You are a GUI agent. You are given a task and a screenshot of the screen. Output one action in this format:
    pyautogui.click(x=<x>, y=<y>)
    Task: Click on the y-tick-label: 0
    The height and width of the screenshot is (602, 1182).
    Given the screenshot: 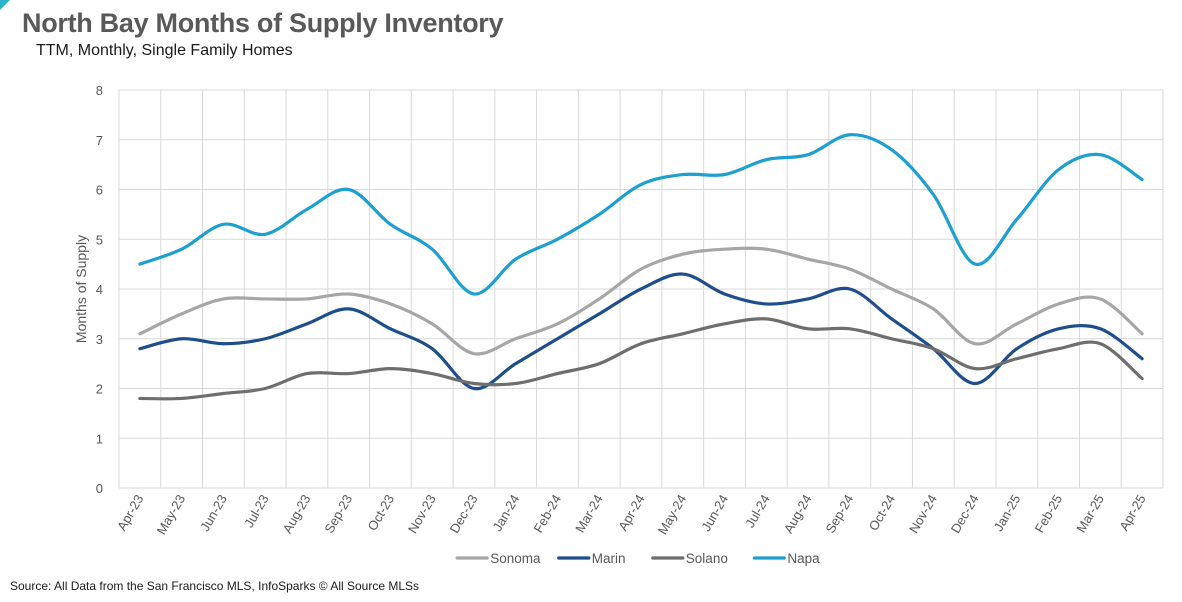 What is the action you would take?
    pyautogui.click(x=99, y=488)
    